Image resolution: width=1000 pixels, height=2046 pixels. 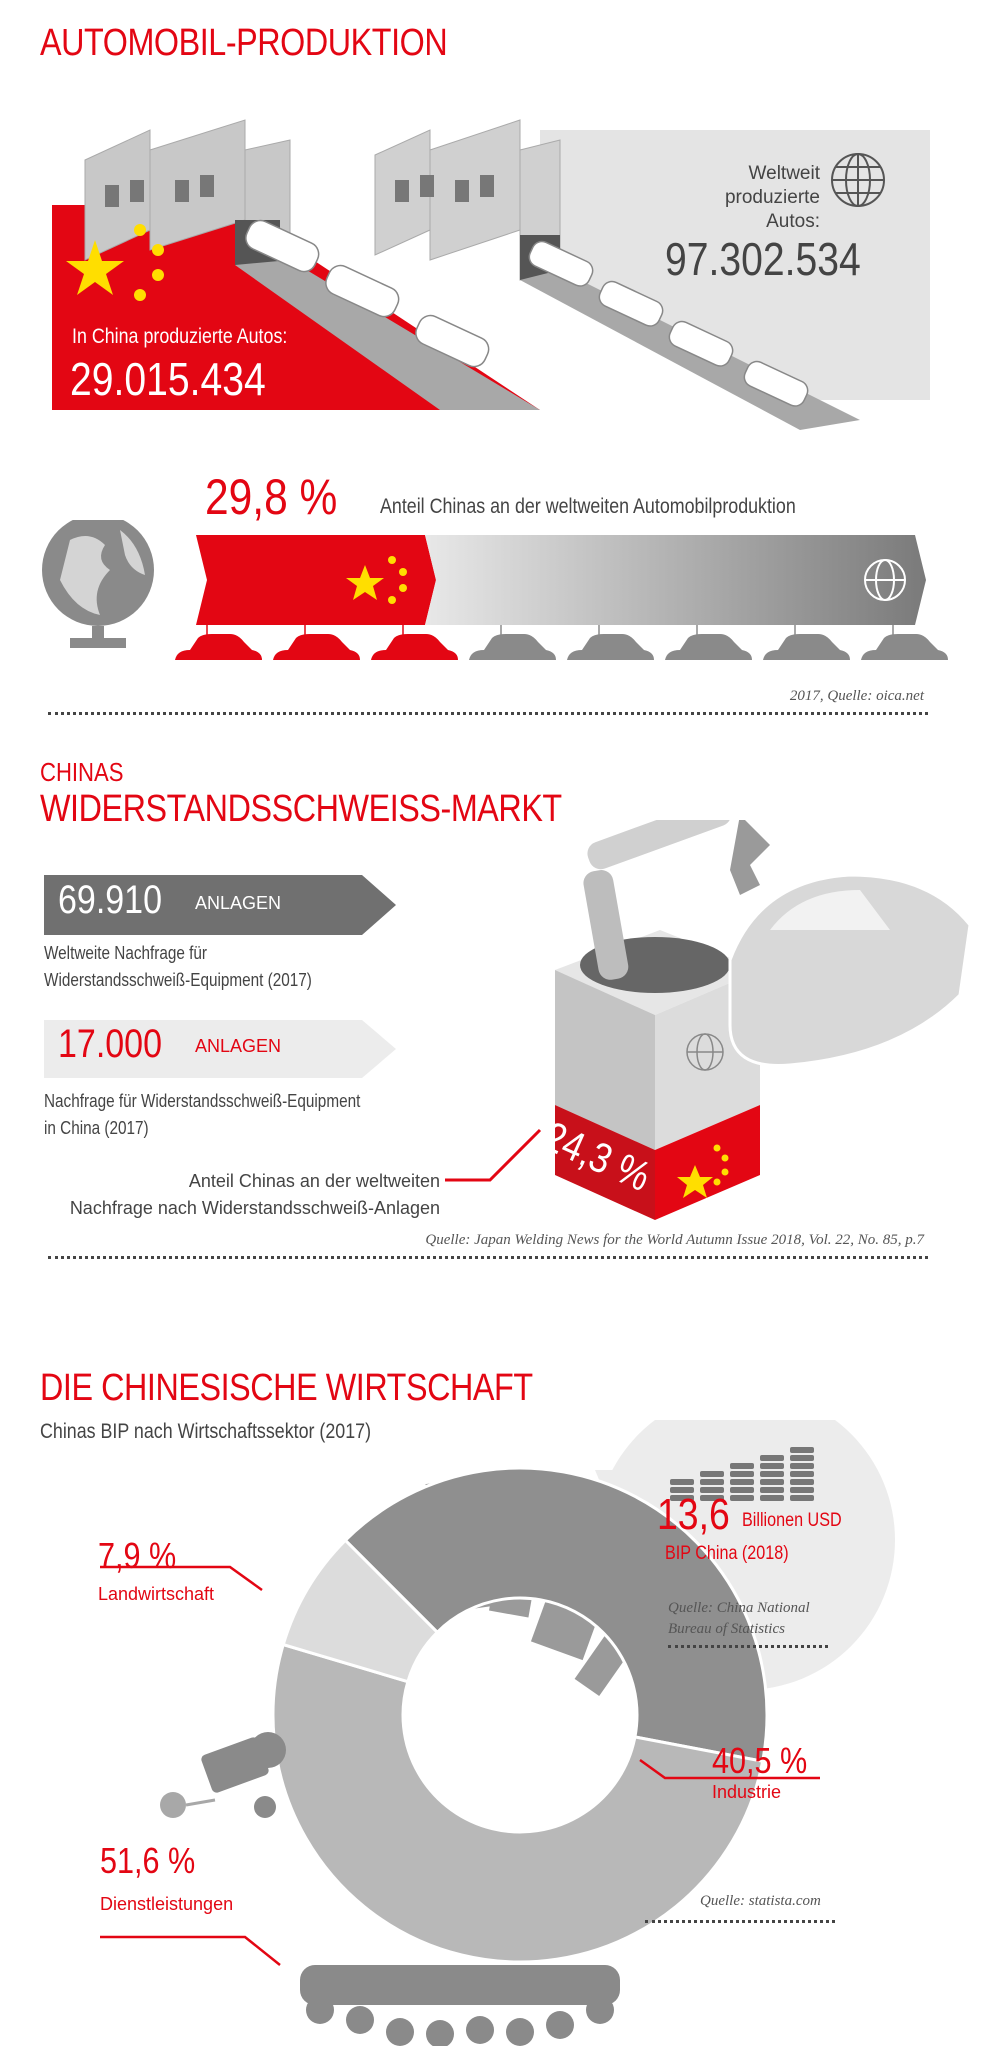 I want to click on donut-slice-industrie, so click(x=556, y=1615).